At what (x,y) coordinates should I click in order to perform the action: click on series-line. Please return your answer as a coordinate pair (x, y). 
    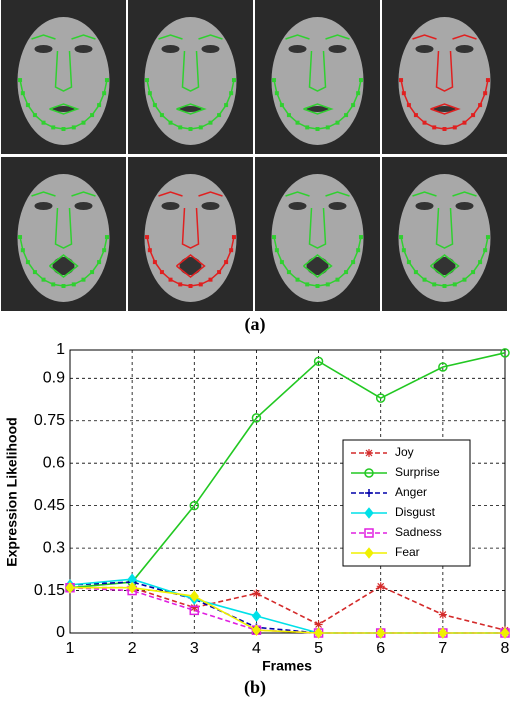
    Looking at the image, I should click on (288, 608).